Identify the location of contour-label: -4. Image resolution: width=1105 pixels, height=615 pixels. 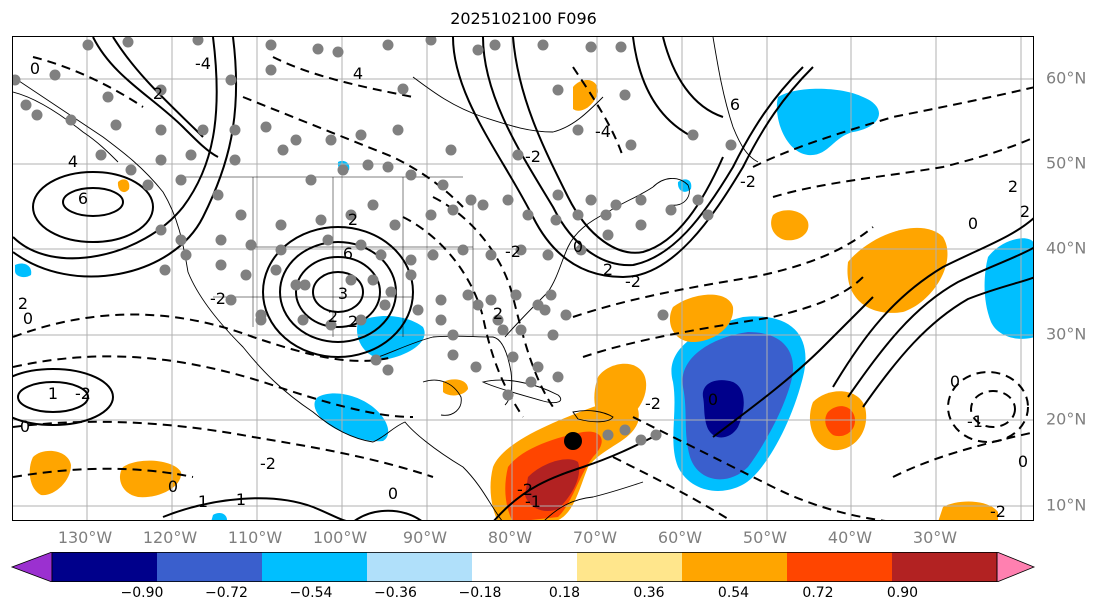
(603, 131).